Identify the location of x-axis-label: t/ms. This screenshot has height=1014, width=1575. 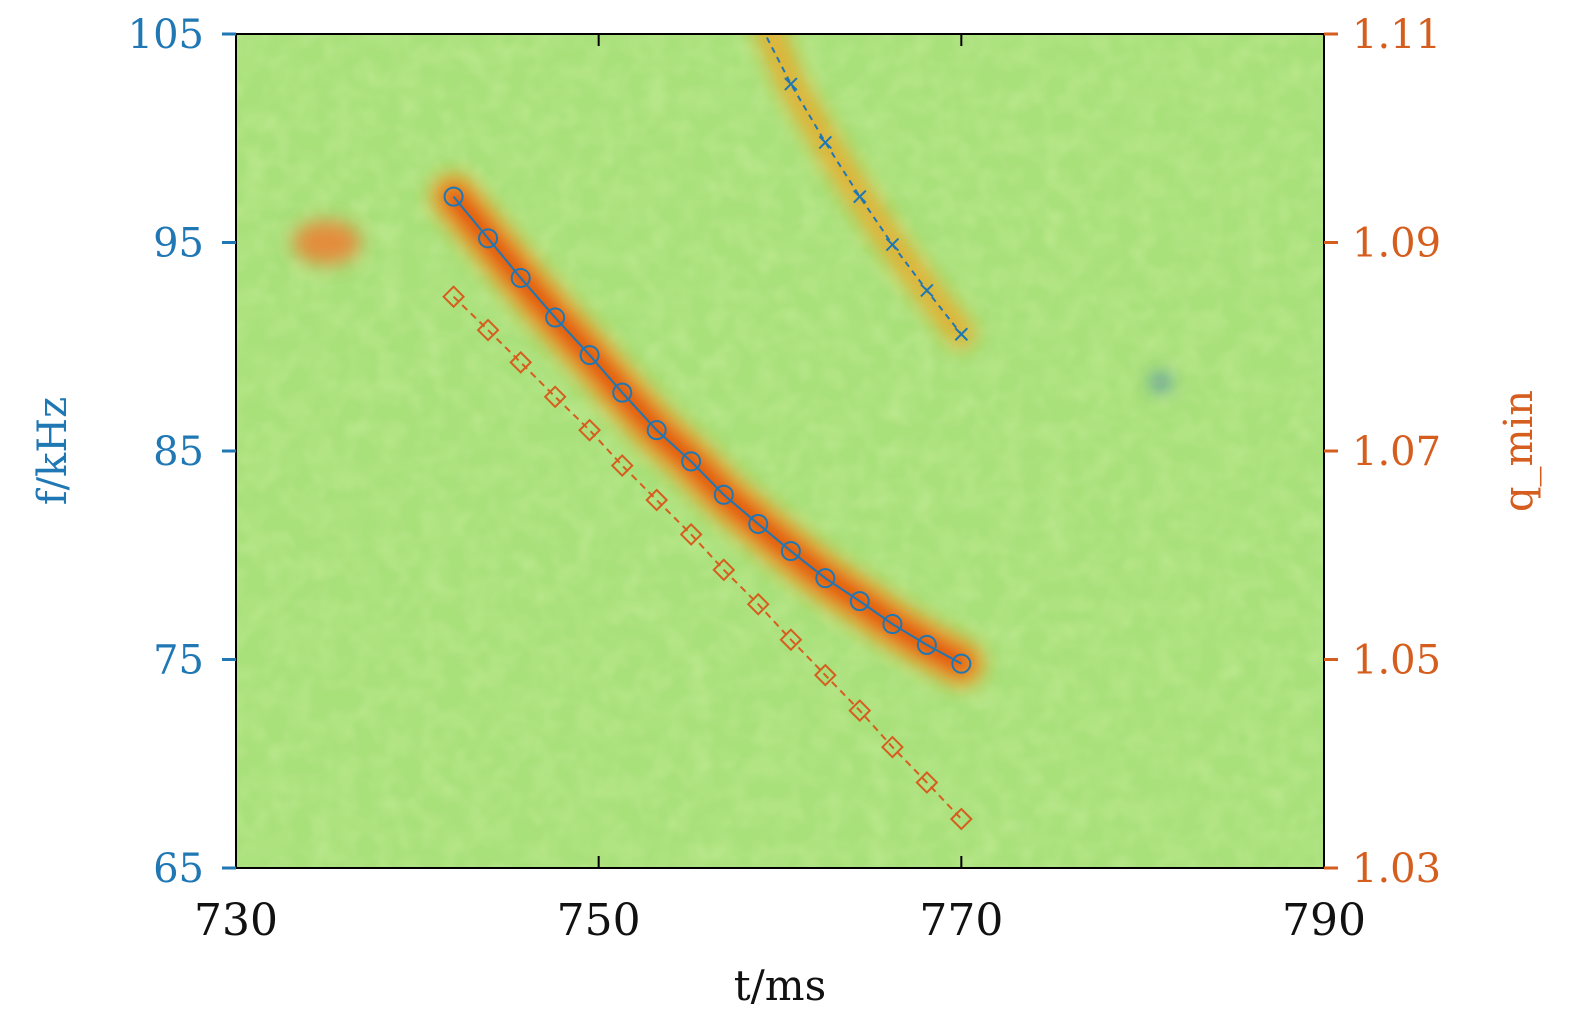
(780, 985).